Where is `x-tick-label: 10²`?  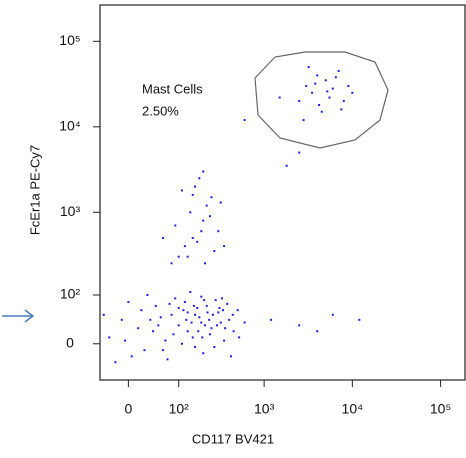
x-tick-label: 10² is located at coordinates (179, 409).